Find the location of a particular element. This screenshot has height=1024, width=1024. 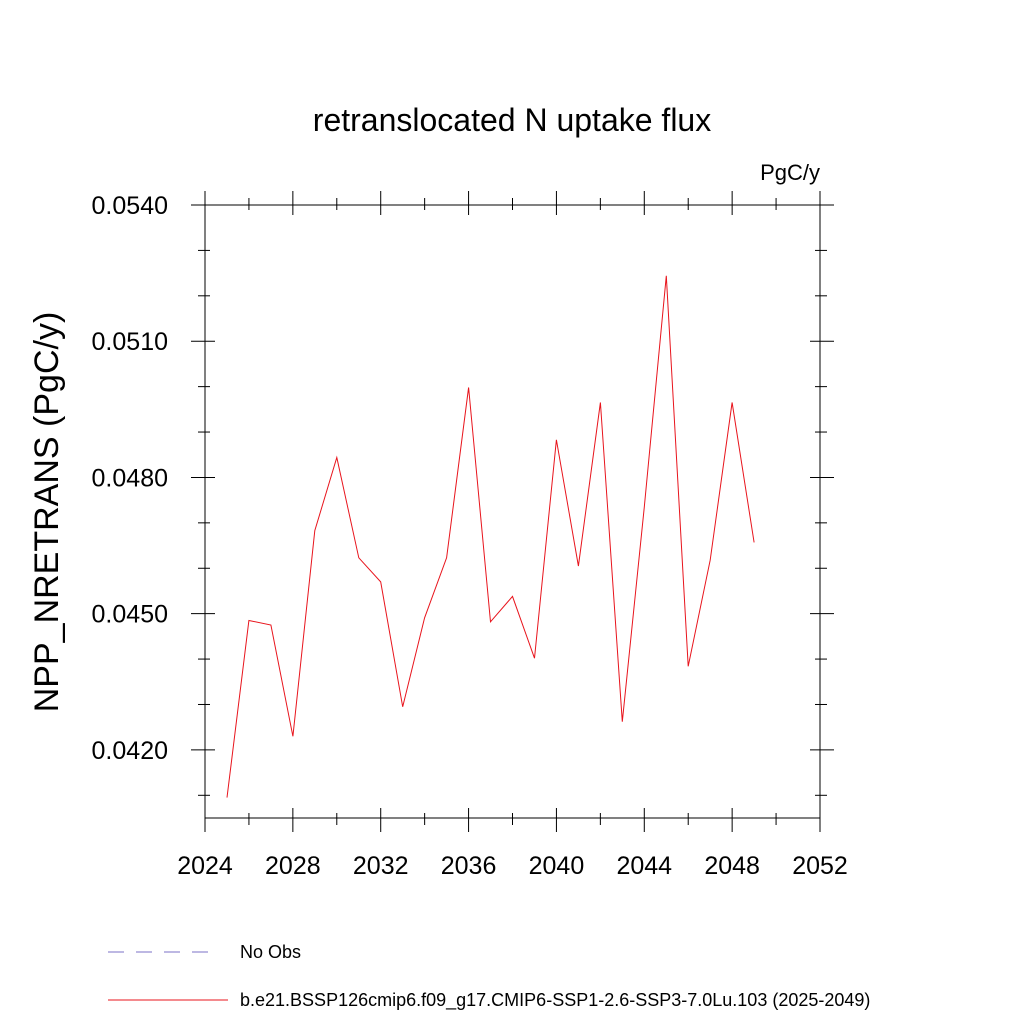

x-tick-label: 2052 is located at coordinates (820, 866).